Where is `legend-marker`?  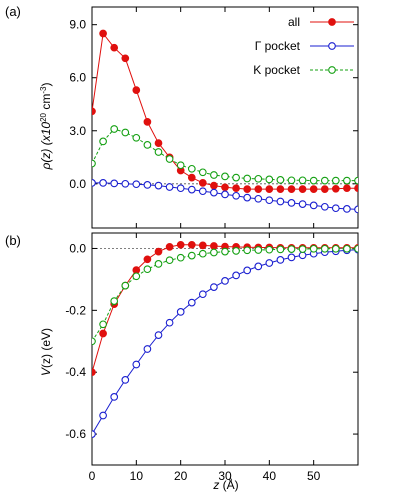 legend-marker is located at coordinates (332, 22).